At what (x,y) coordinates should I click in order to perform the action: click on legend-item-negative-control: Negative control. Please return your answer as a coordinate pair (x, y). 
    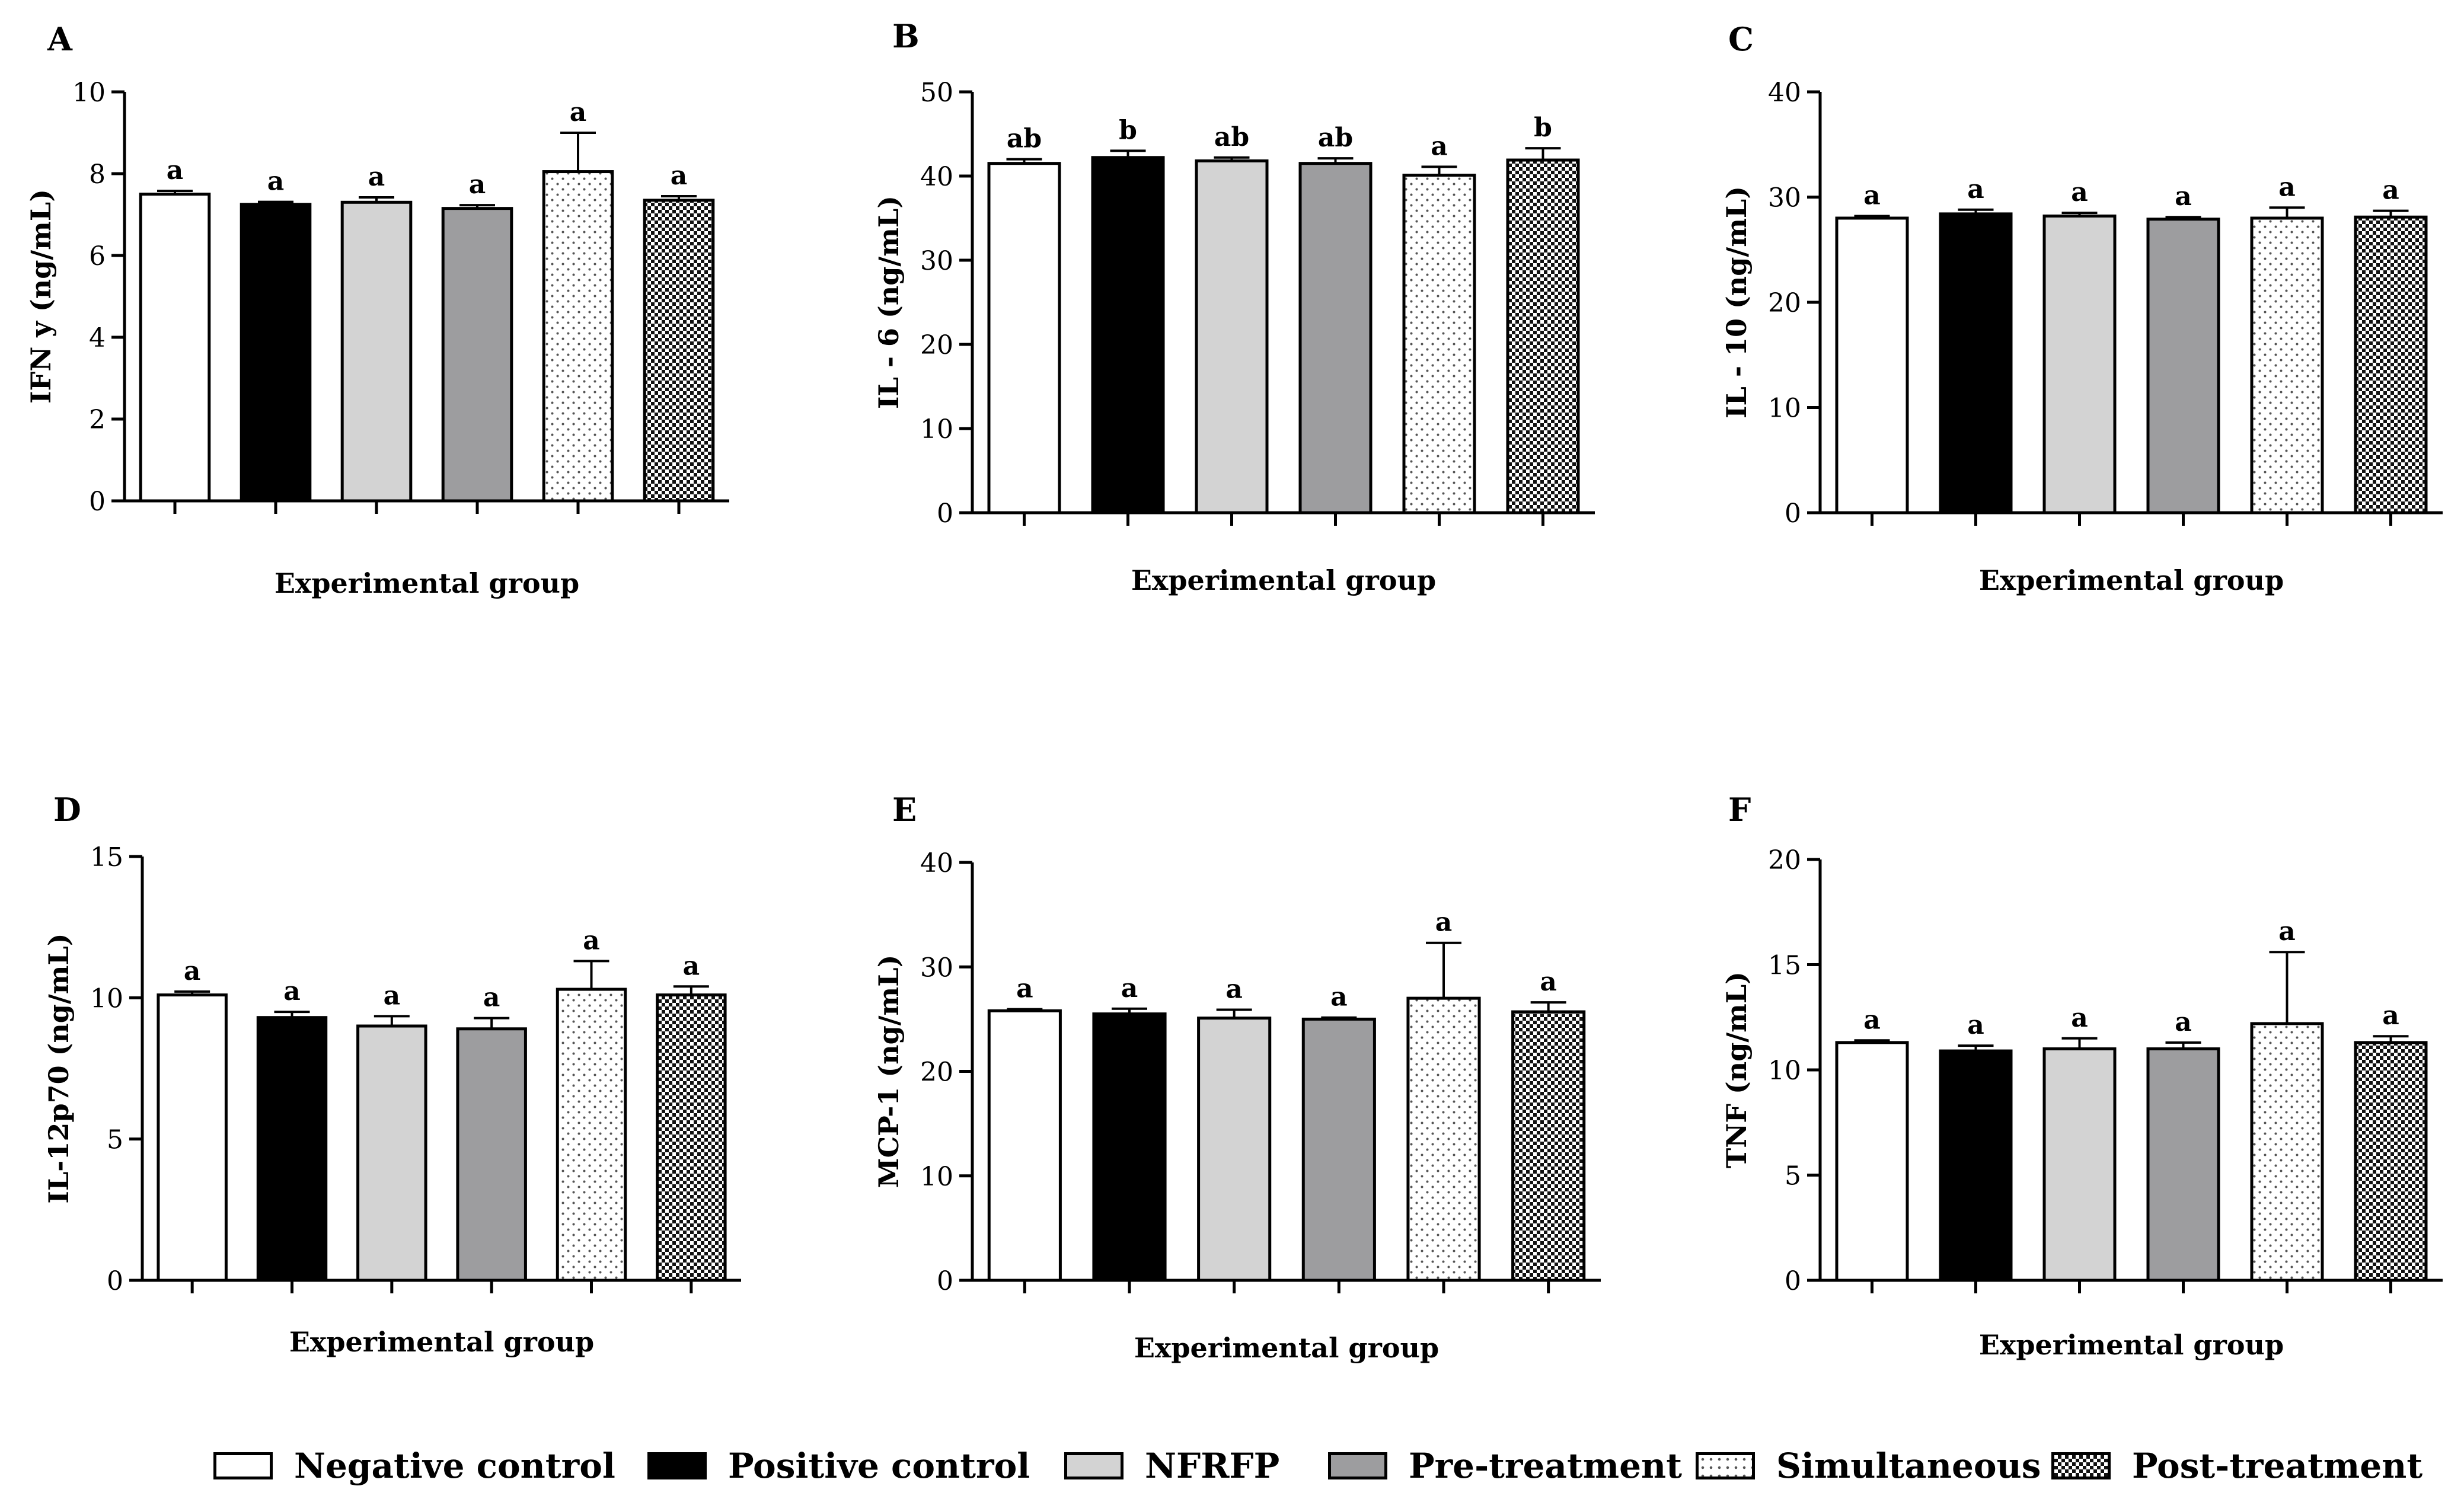
    Looking at the image, I should click on (414, 1466).